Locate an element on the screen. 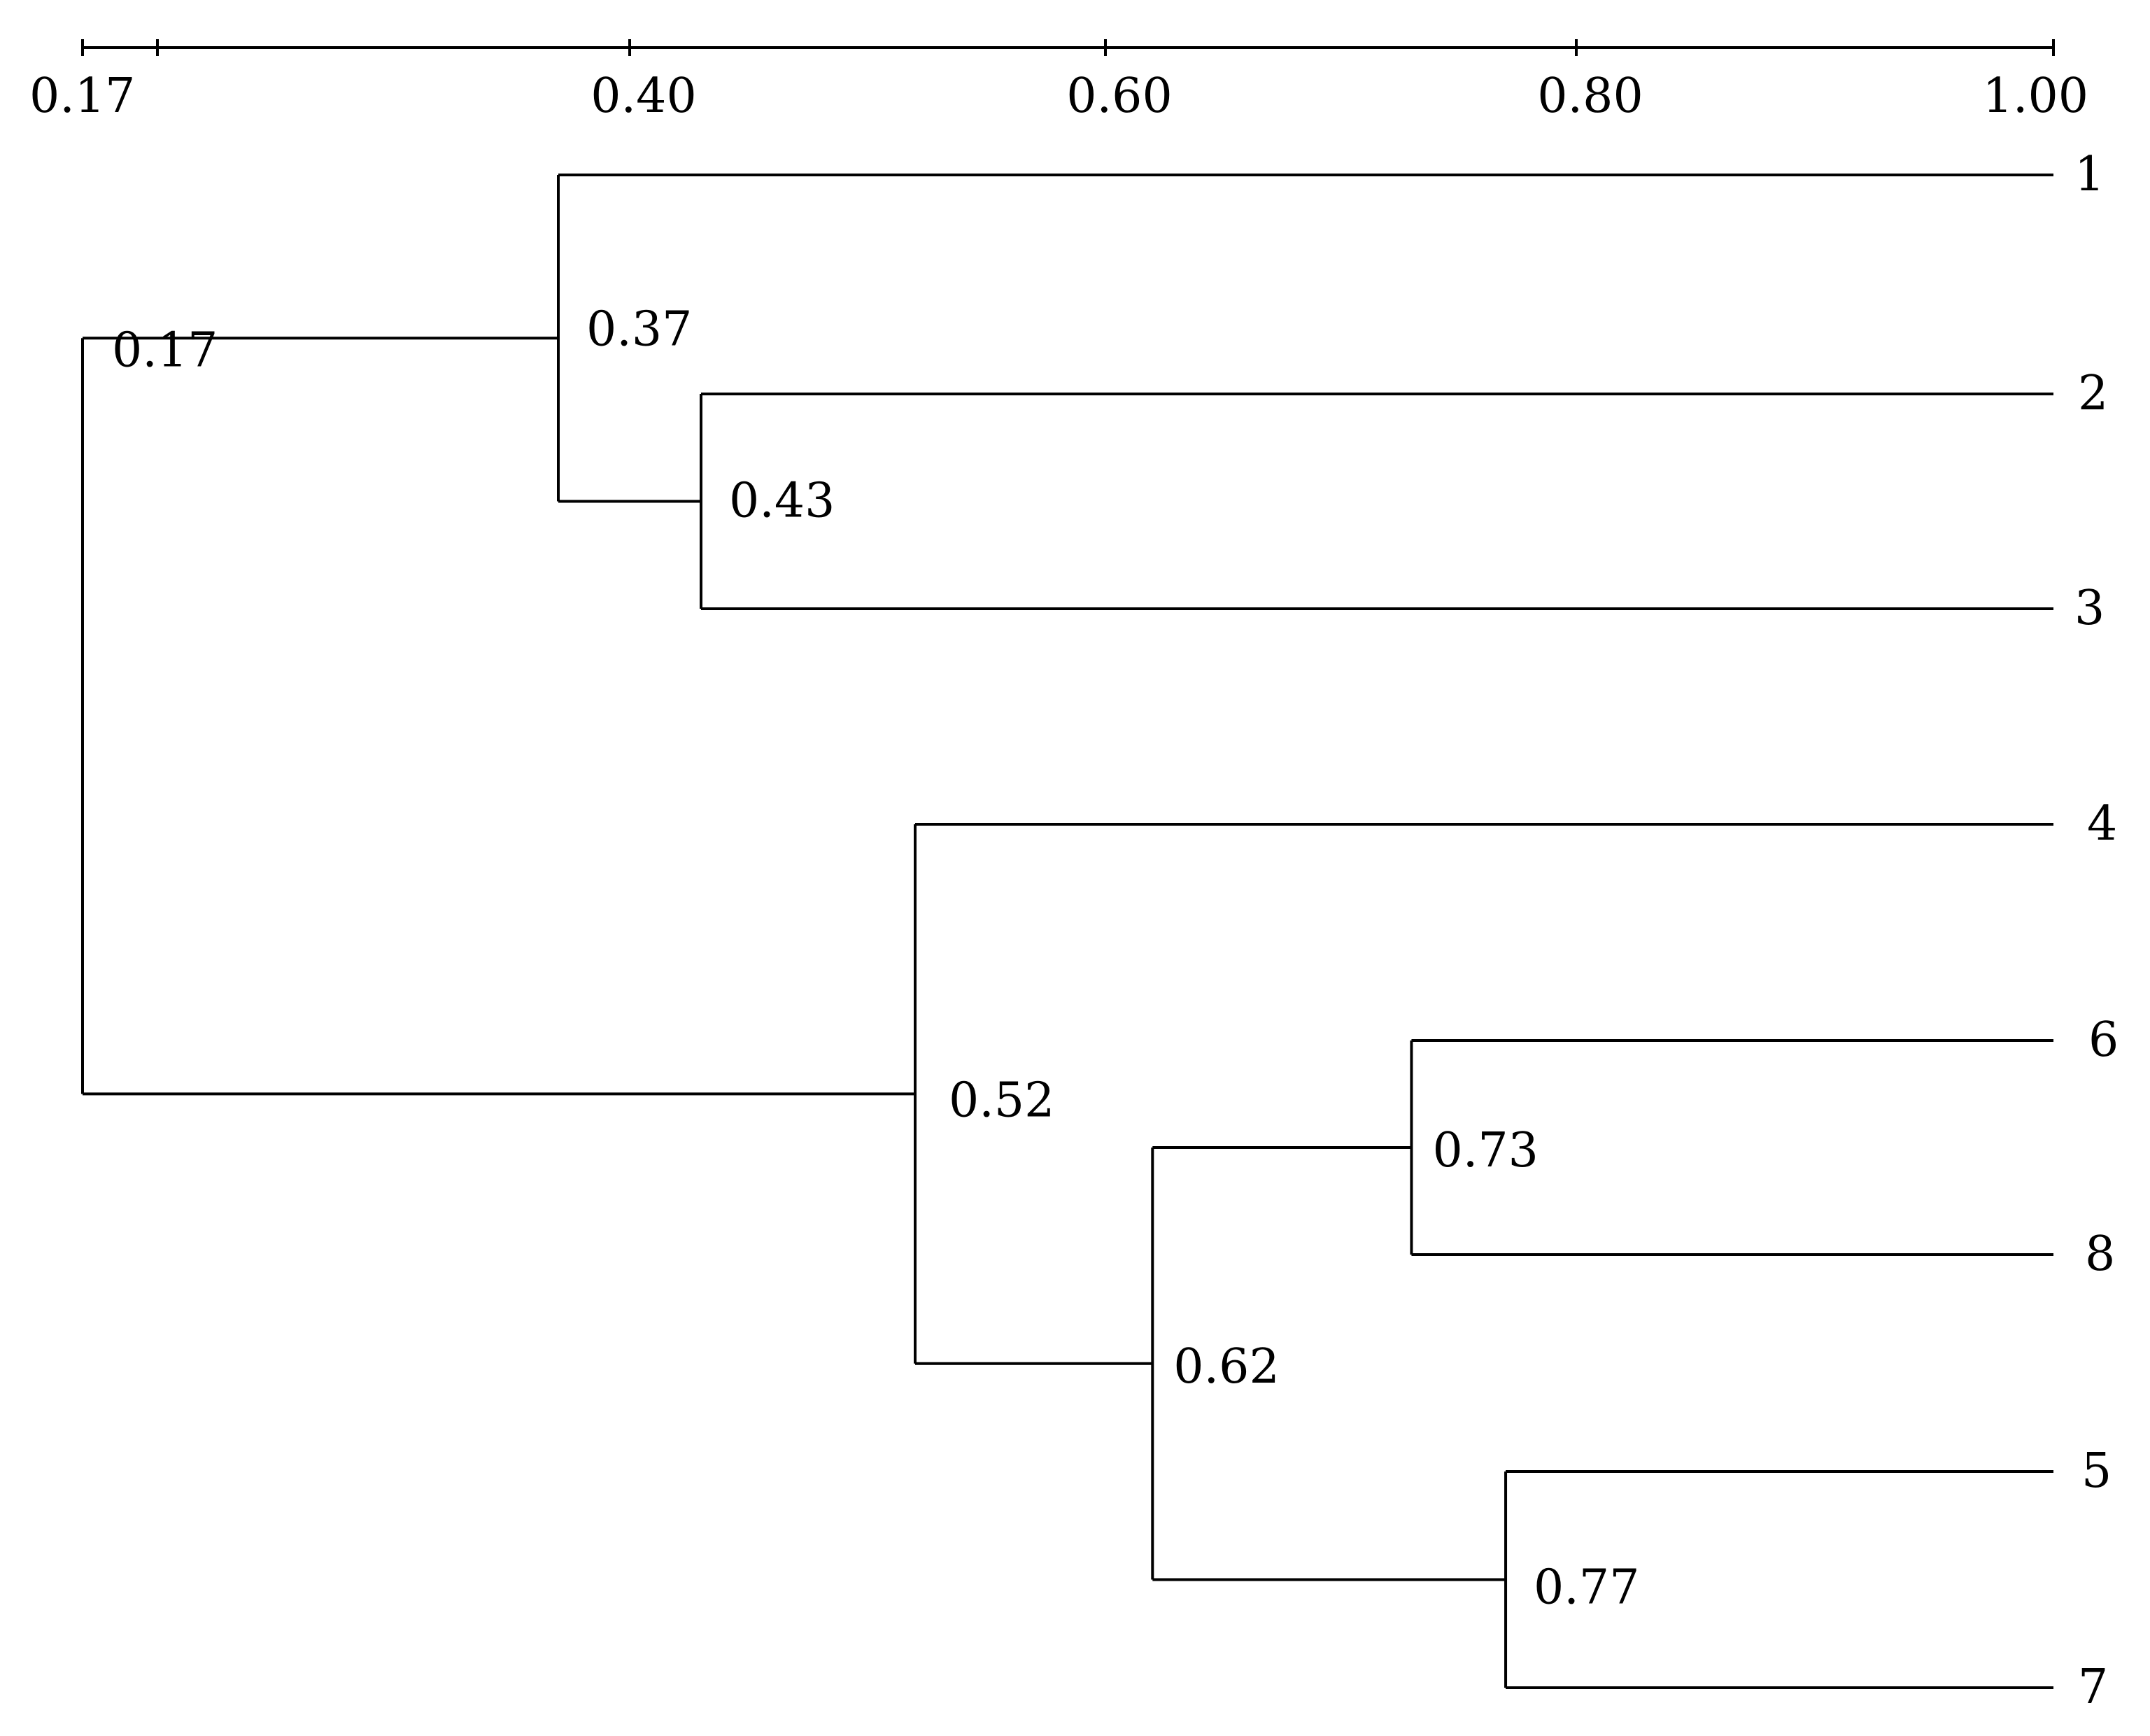 The height and width of the screenshot is (1736, 2150). axis-tick-label: 0.40 is located at coordinates (643, 96).